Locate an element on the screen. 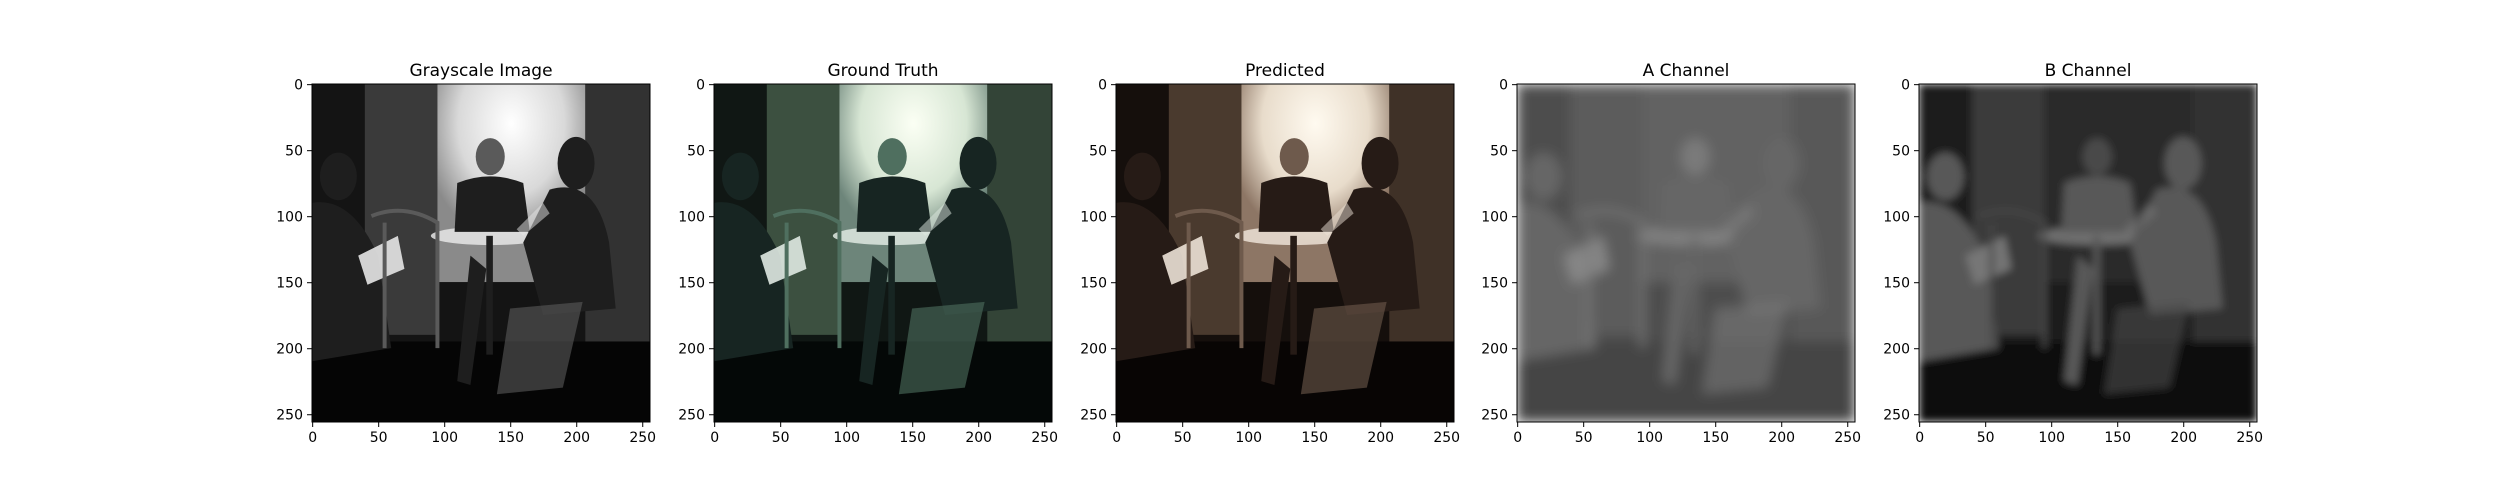  panel-bchan: B Channel 0 50 100 150 200 250 0 50 100 150 200 250 is located at coordinates (2073, 253).